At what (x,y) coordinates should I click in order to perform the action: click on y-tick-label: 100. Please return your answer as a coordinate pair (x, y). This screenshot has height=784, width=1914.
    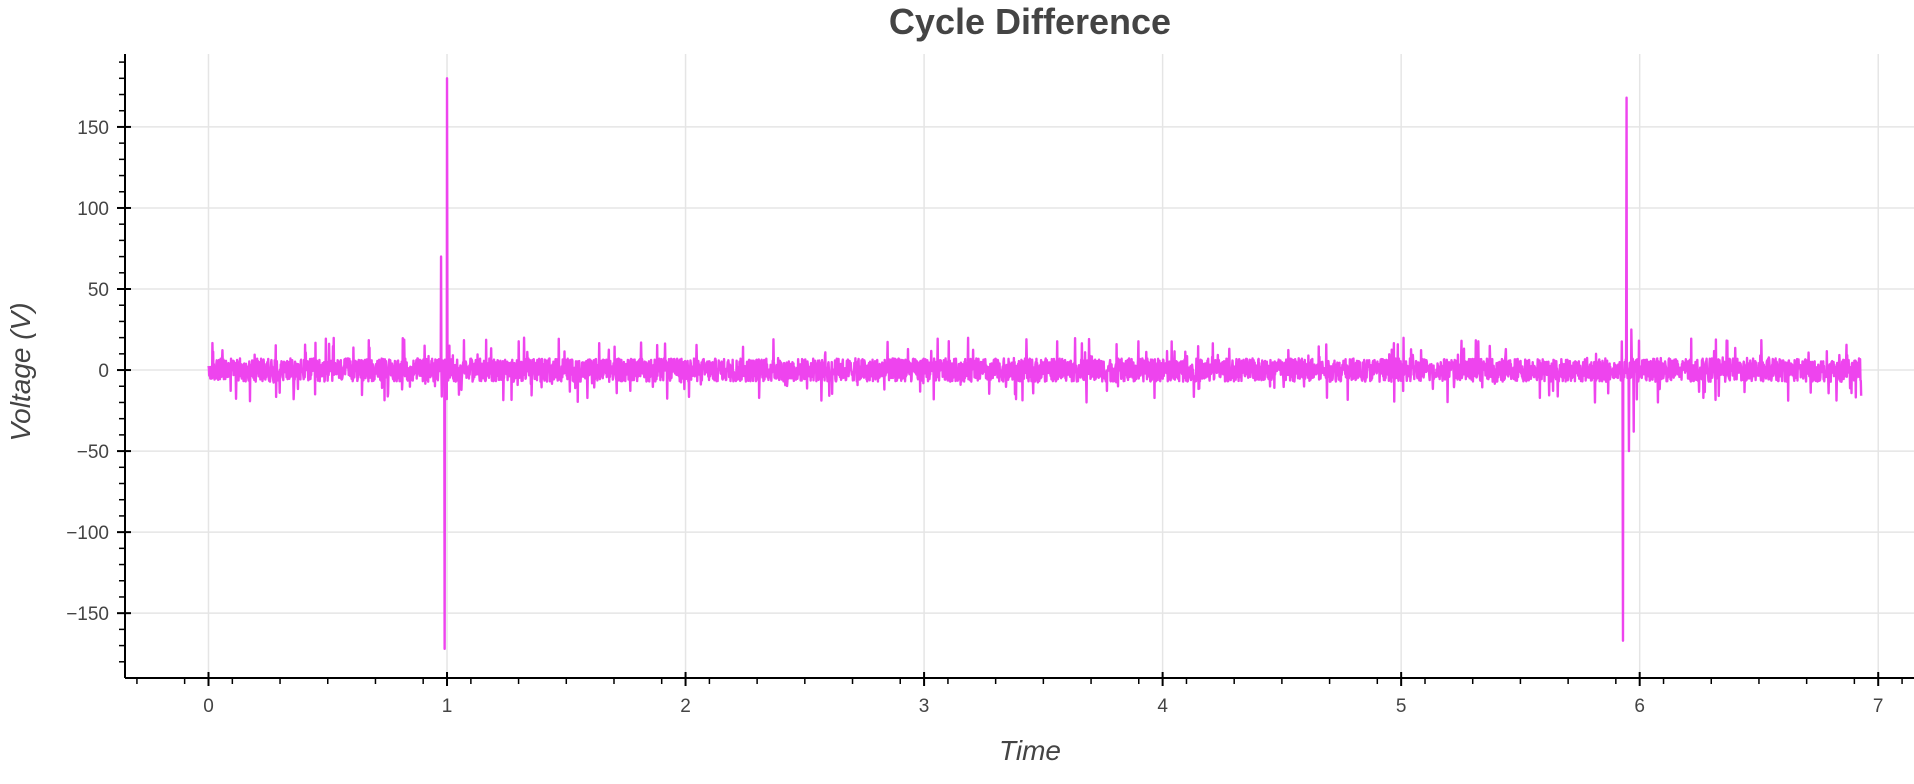
    Looking at the image, I should click on (93, 209).